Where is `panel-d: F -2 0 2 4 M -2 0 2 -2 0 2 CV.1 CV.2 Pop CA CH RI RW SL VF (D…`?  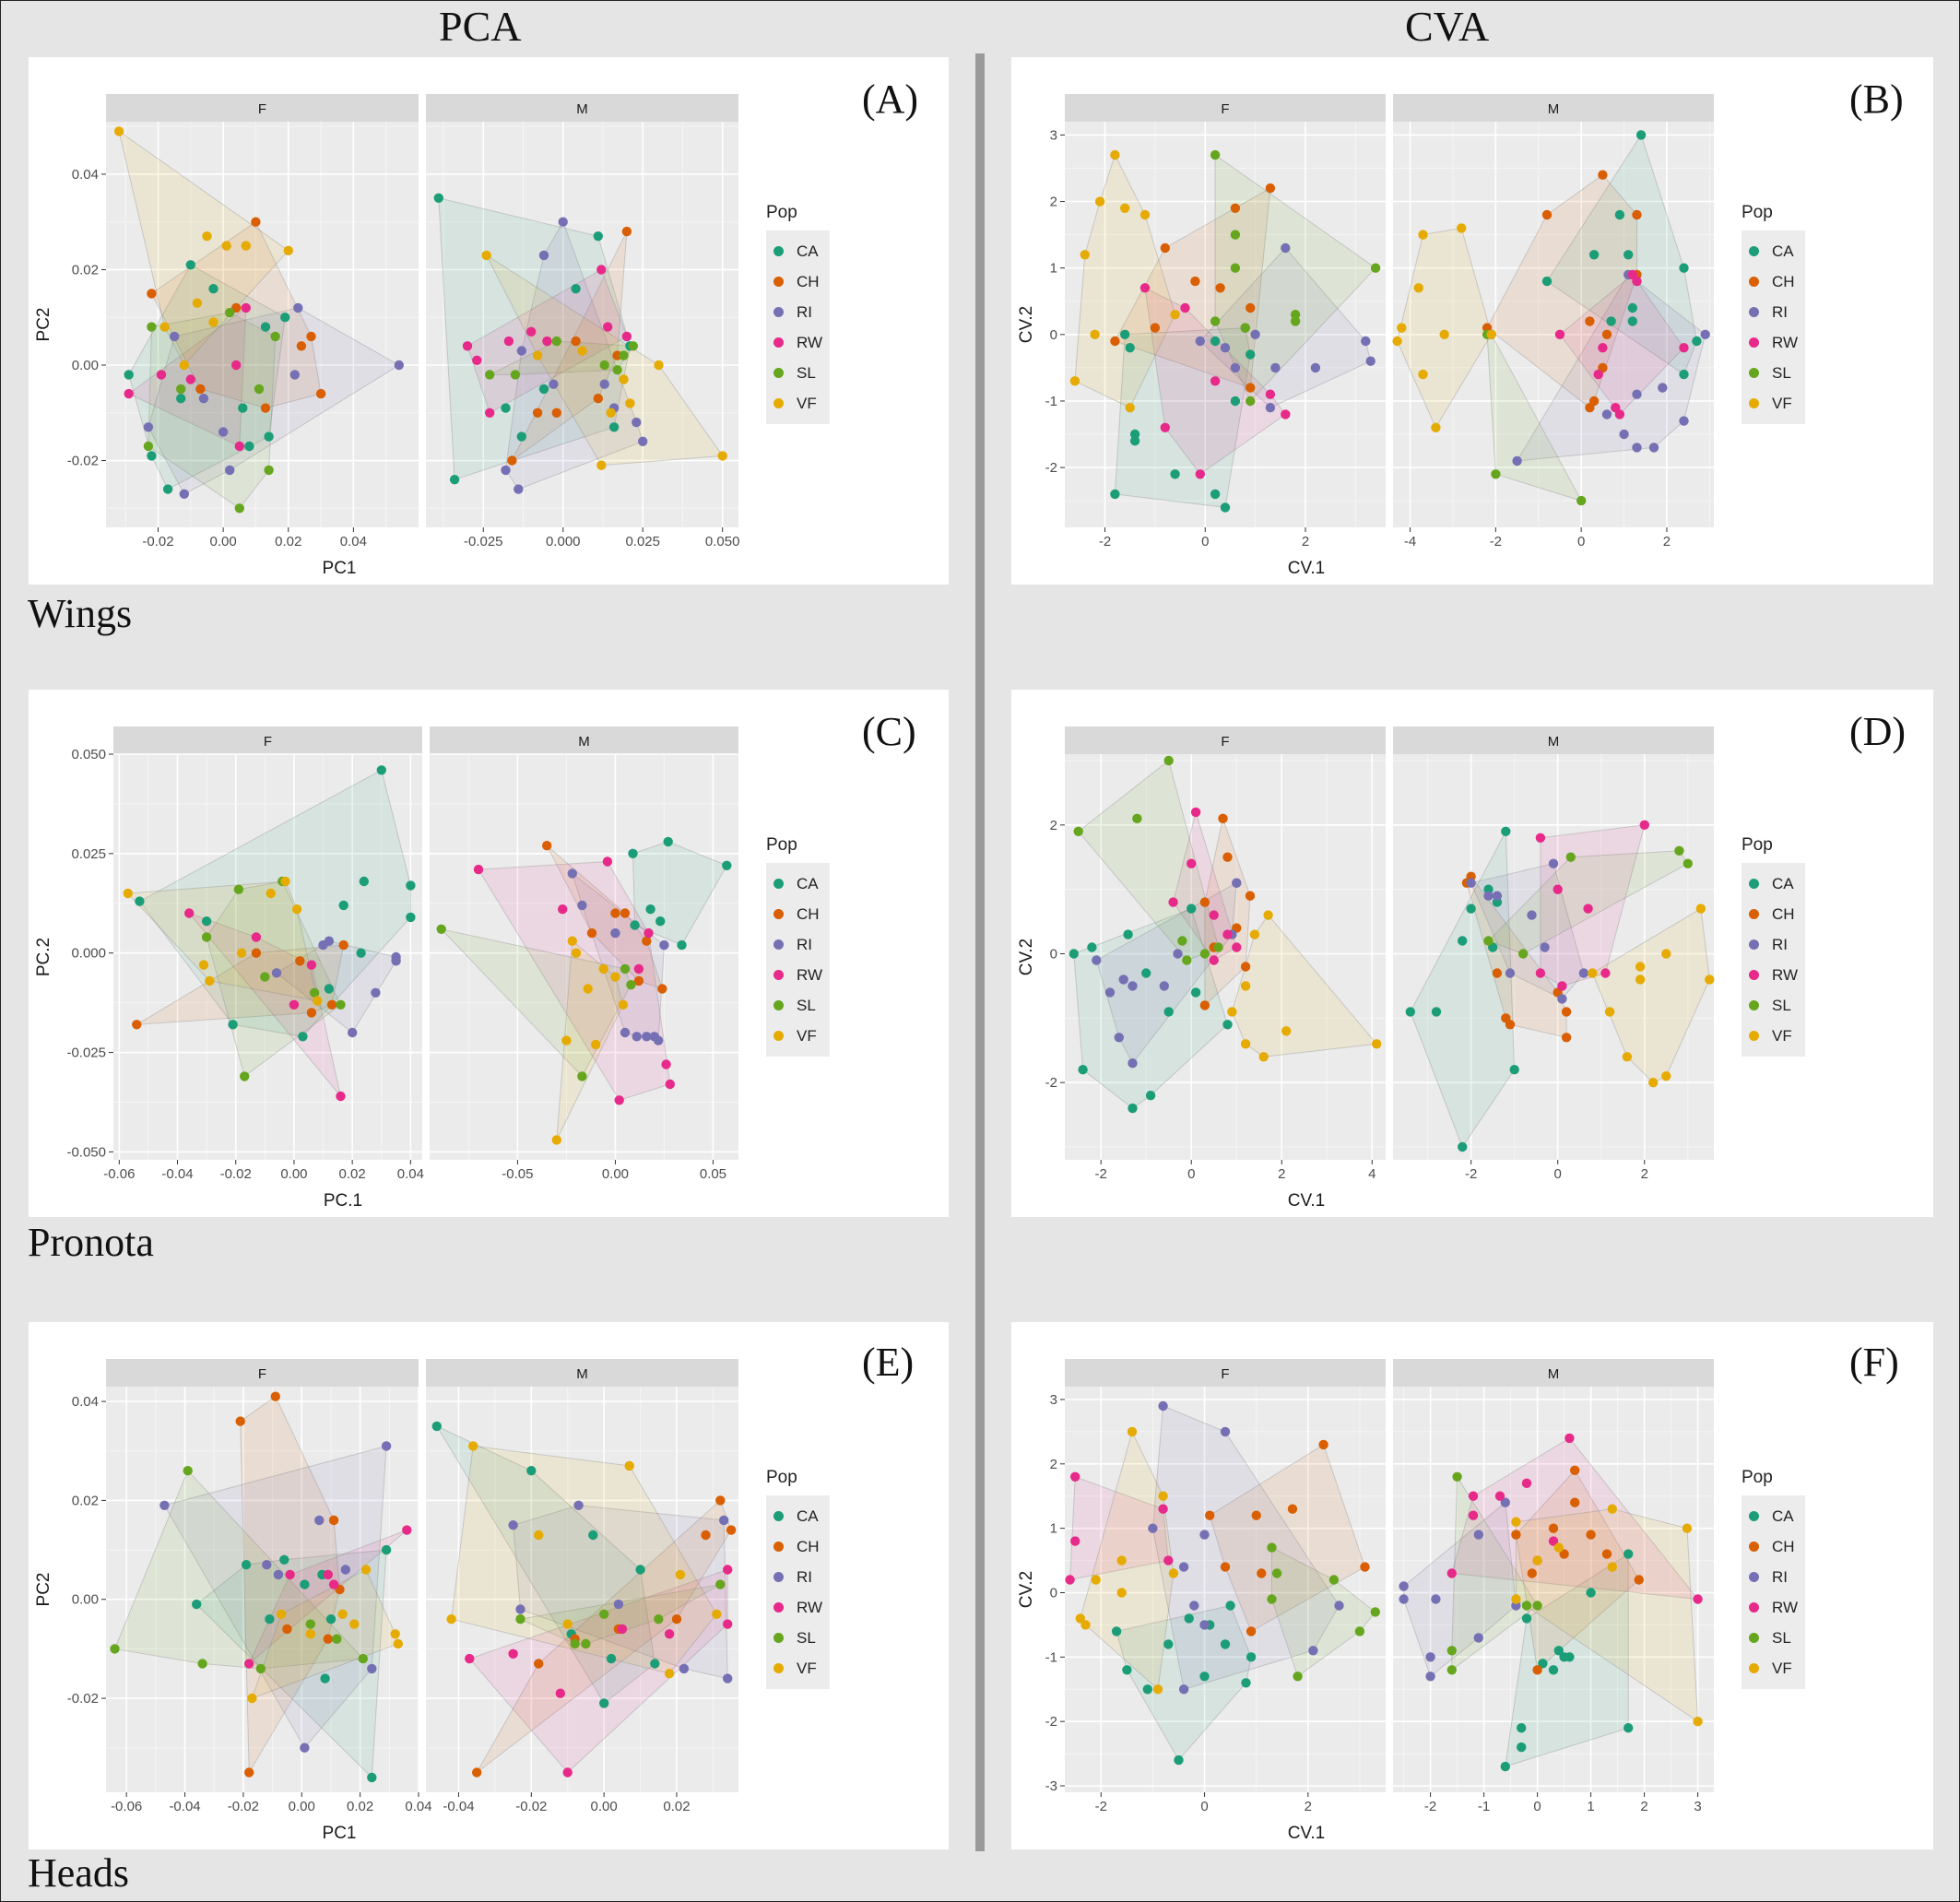
panel-d: F -2 0 2 4 M -2 0 2 -2 0 2 CV.1 CV.2 Pop CA CH RI RW SL VF (D… is located at coordinates (1472, 953).